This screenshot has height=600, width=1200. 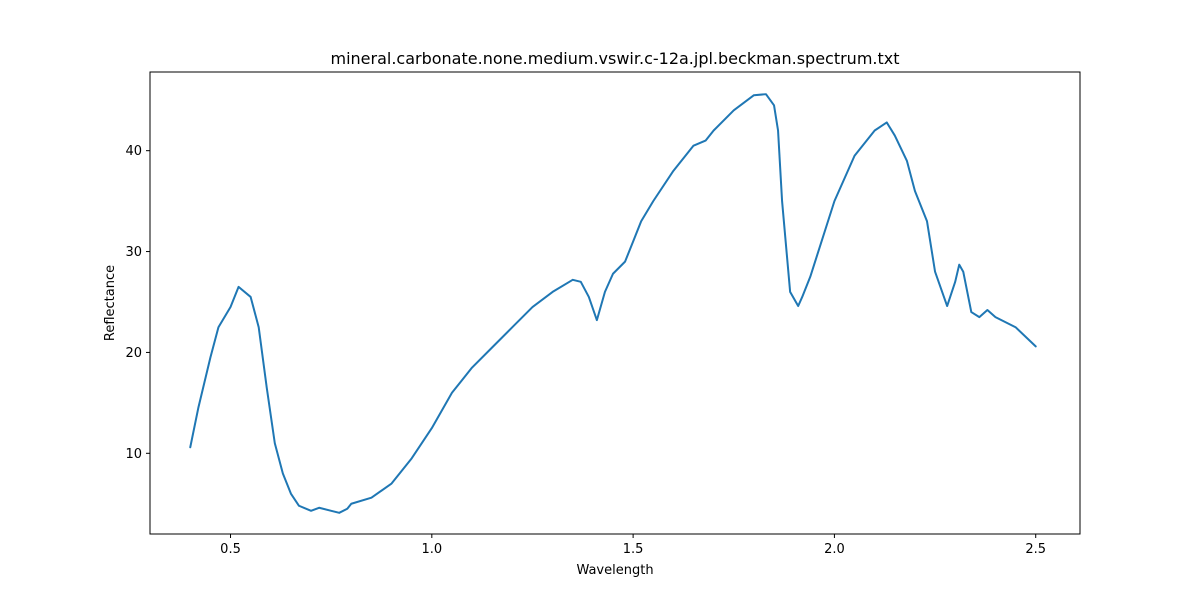 What do you see at coordinates (133, 353) in the screenshot?
I see `y-tick-label: 20` at bounding box center [133, 353].